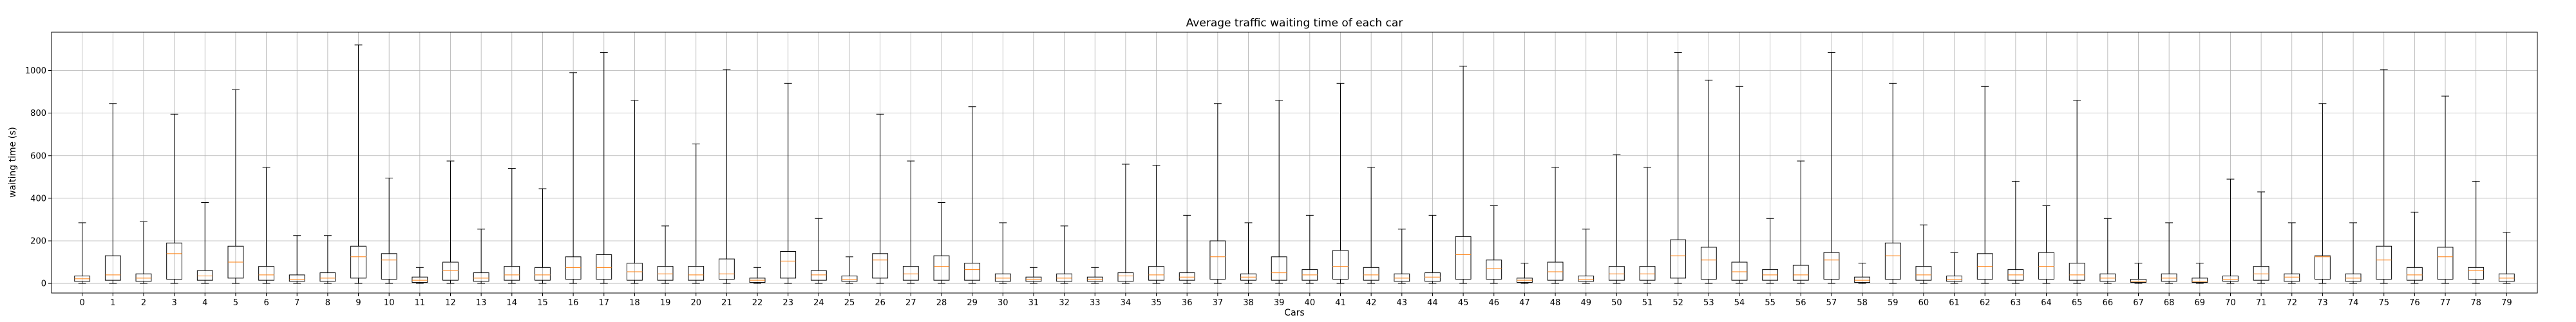 Image resolution: width=2576 pixels, height=322 pixels. I want to click on x-tick-label: 75, so click(2383, 303).